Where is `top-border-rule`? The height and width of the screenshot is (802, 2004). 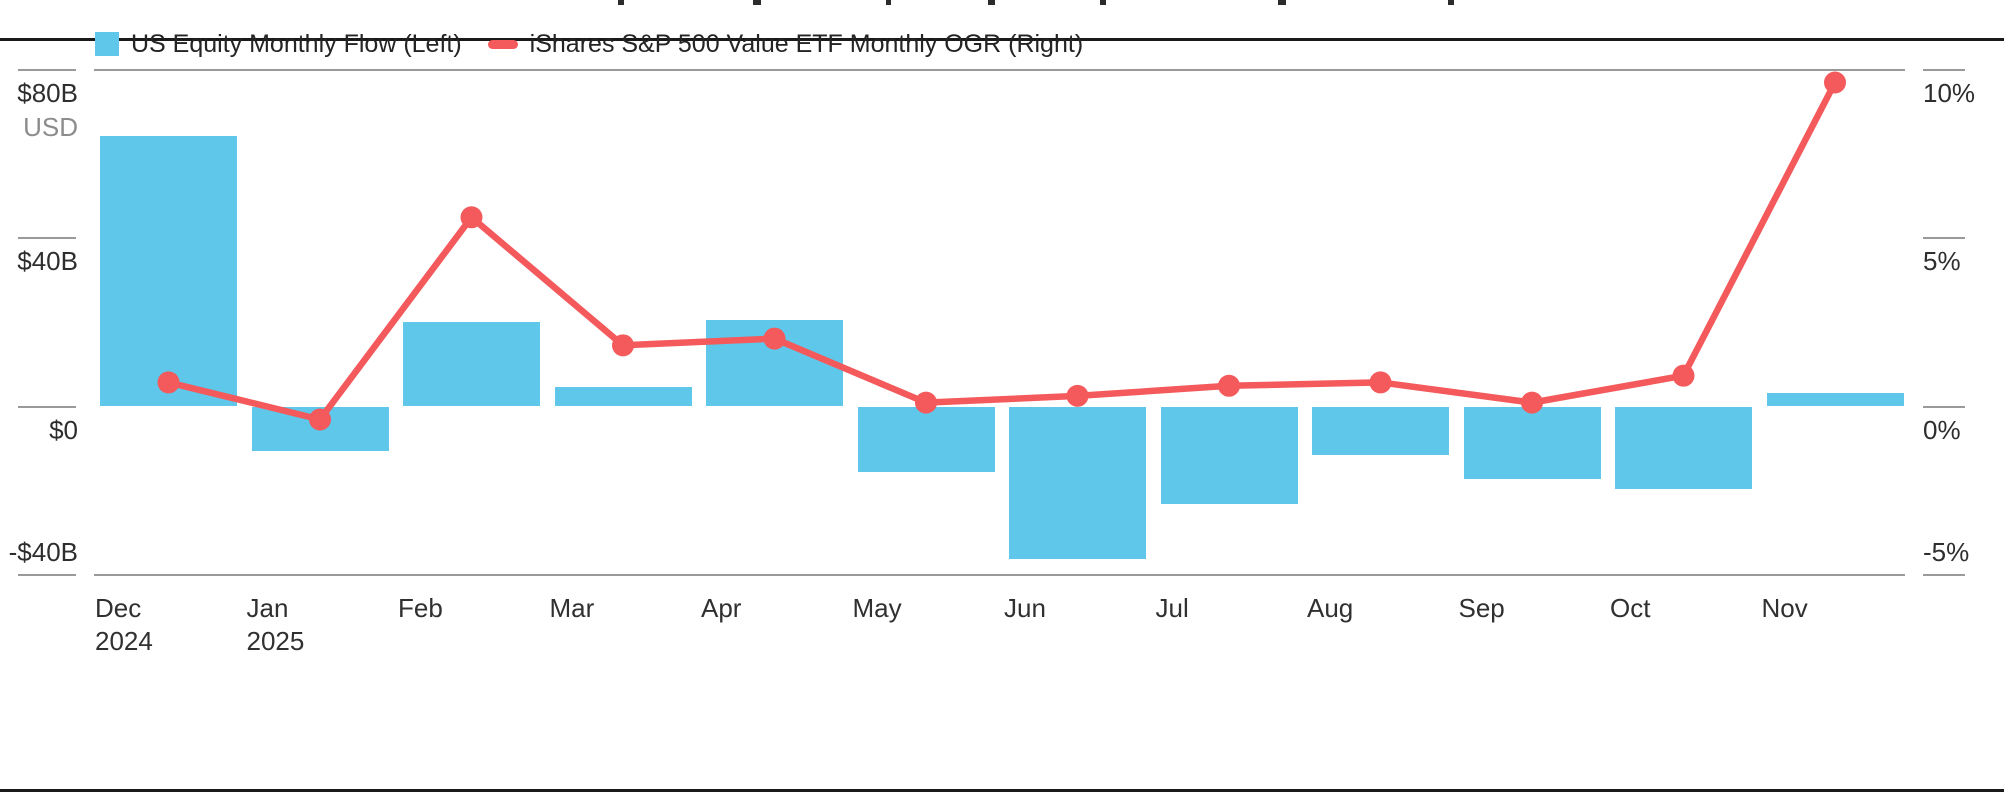 top-border-rule is located at coordinates (1002, 39).